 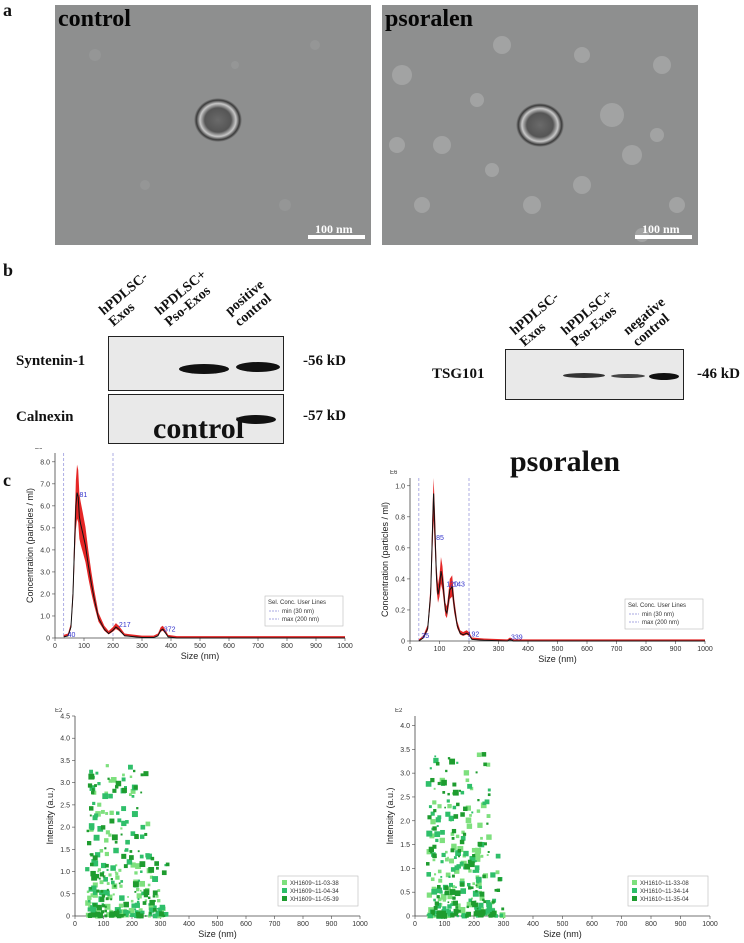 I want to click on y-tick-label: 0.5, so click(x=405, y=893).